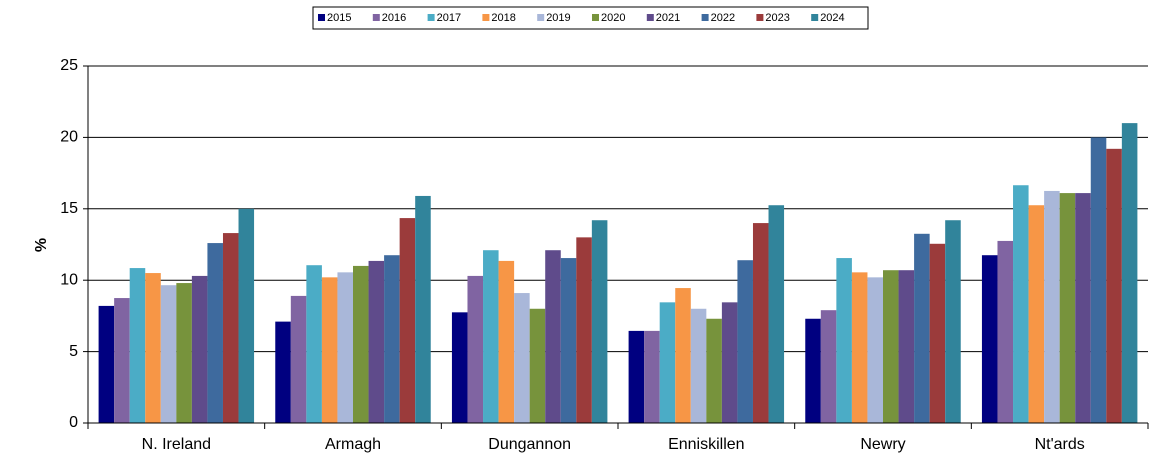 This screenshot has height=467, width=1150. What do you see at coordinates (723, 18) in the screenshot?
I see `legend-label: 2022` at bounding box center [723, 18].